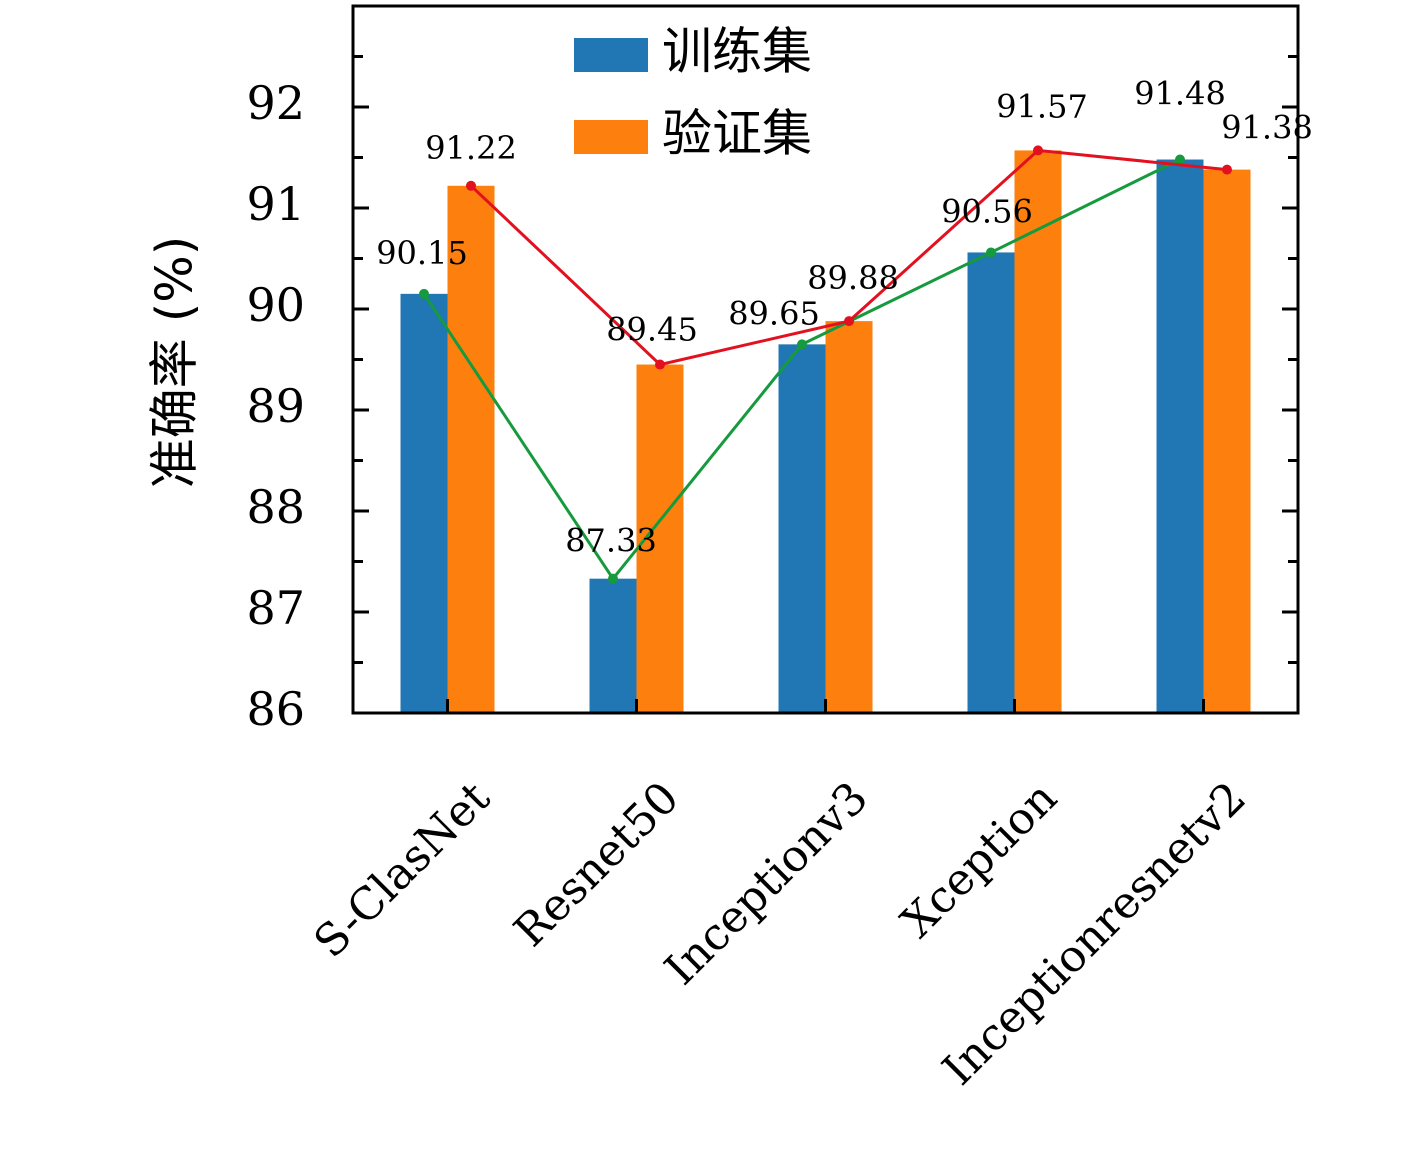 The height and width of the screenshot is (1157, 1417). What do you see at coordinates (275, 507) in the screenshot?
I see `y-tick-label-88: 88` at bounding box center [275, 507].